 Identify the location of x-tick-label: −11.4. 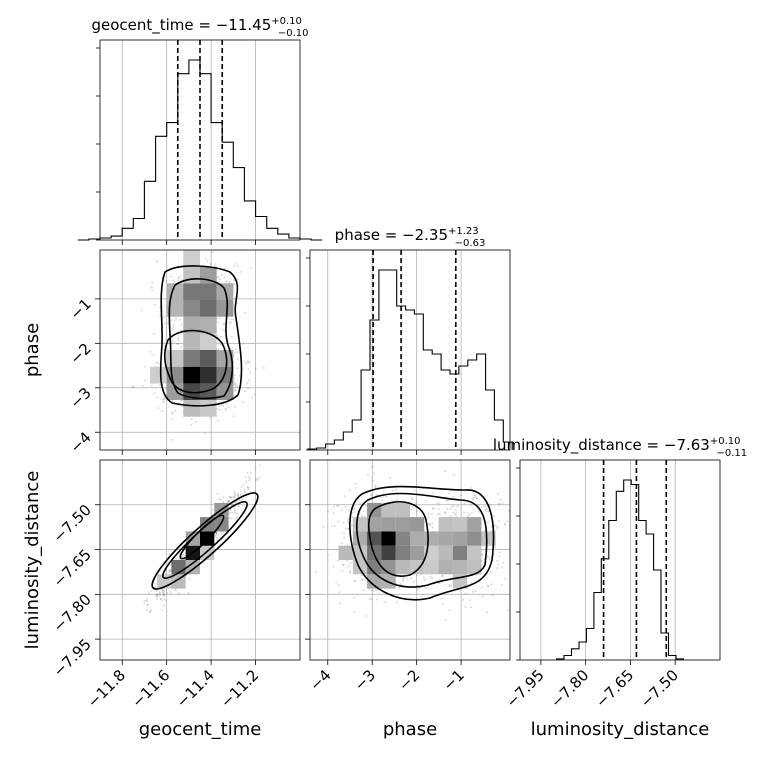
(195, 688).